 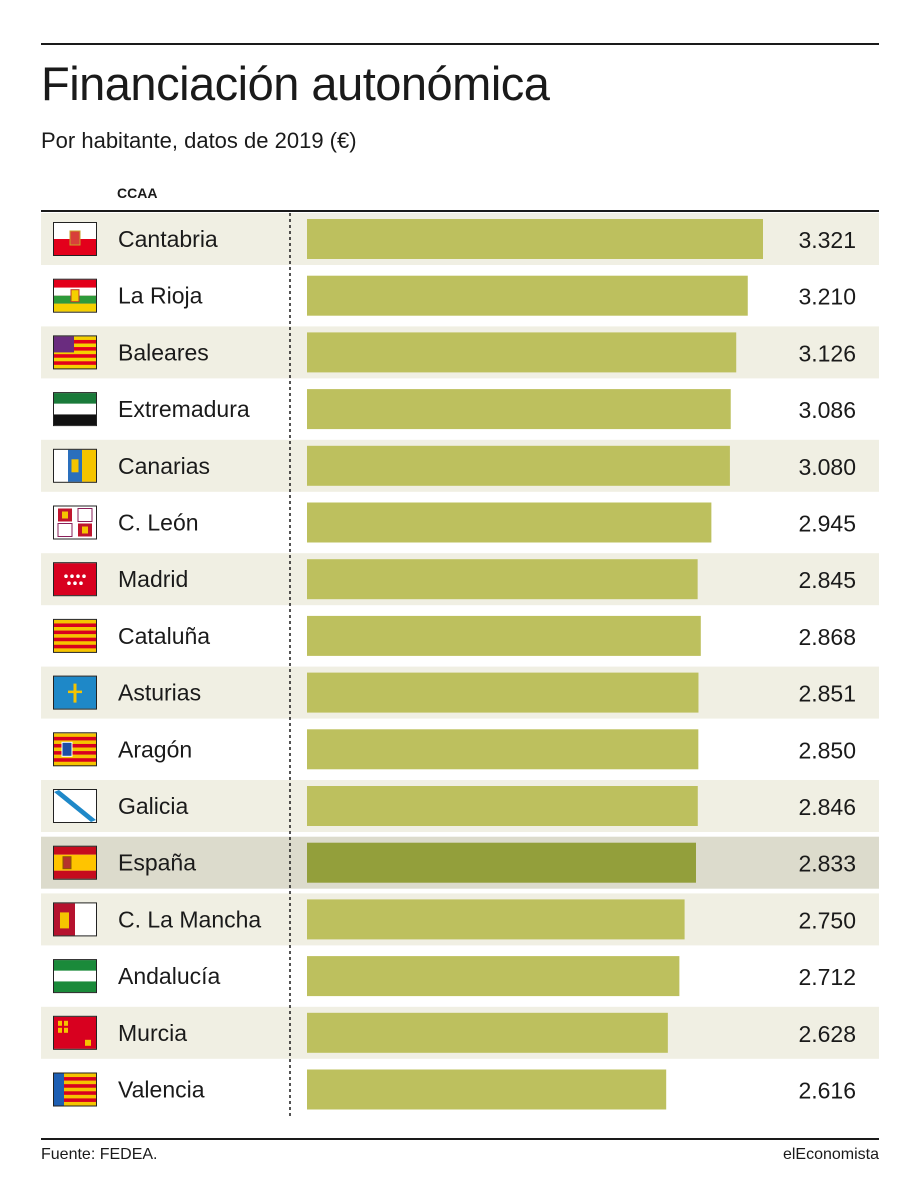 I want to click on value-label: 2.750, so click(x=827, y=920).